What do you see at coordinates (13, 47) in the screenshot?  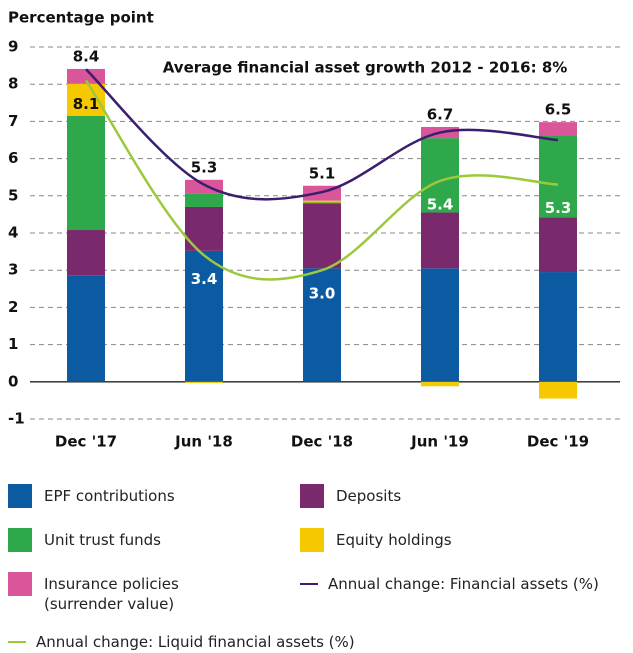 I see `y-tick-label: 9` at bounding box center [13, 47].